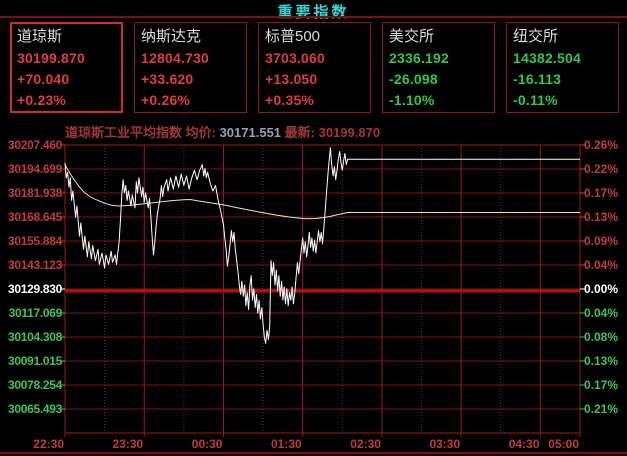 The image size is (627, 456). I want to click on index-value: 14382.504, so click(547, 58).